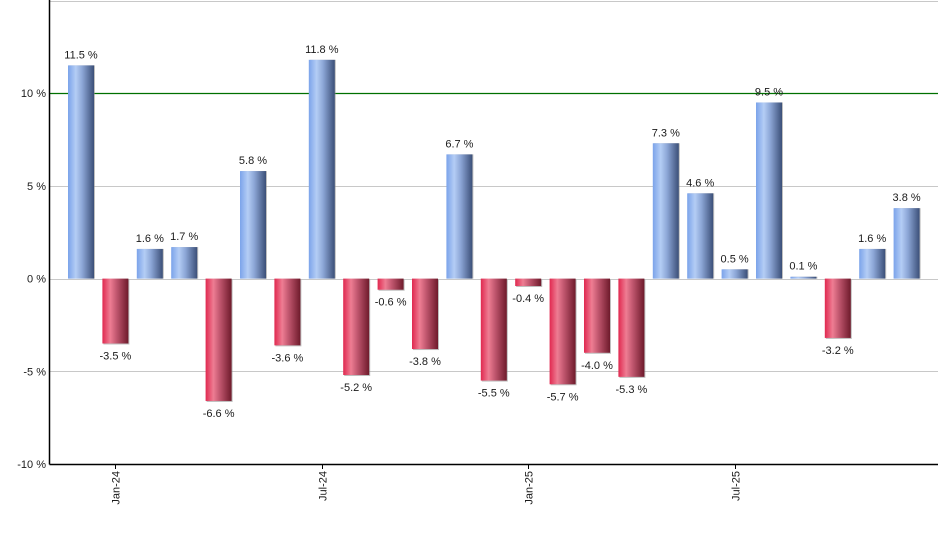 This screenshot has height=555, width=940. I want to click on bar-value-label: -3.6 %, so click(288, 358).